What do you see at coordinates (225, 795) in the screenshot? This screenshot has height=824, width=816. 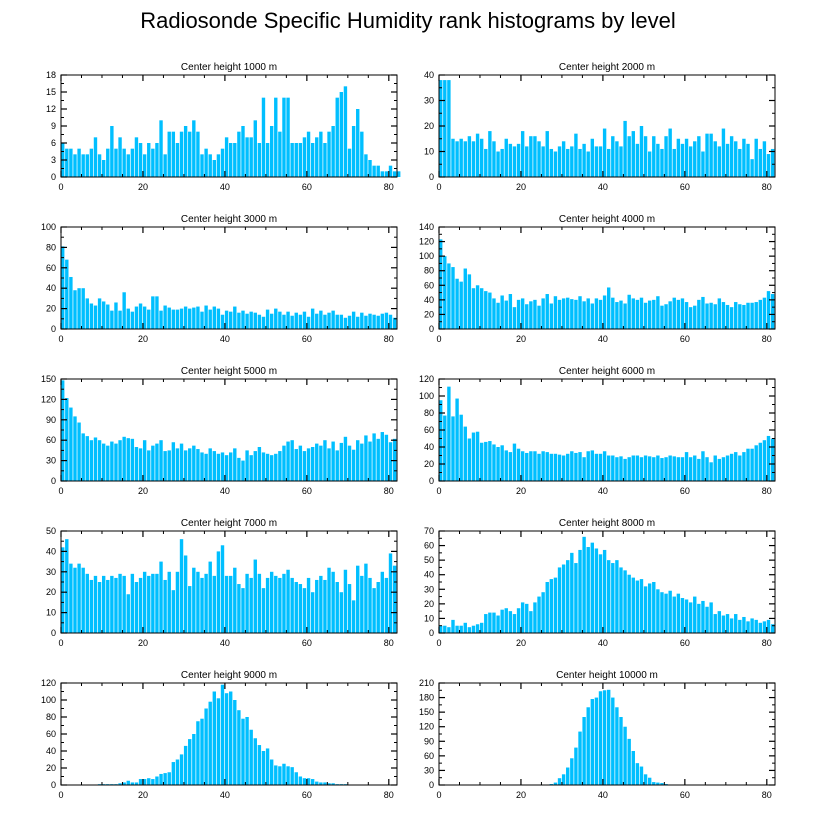 I see `panel-9-xtick-label: 40` at bounding box center [225, 795].